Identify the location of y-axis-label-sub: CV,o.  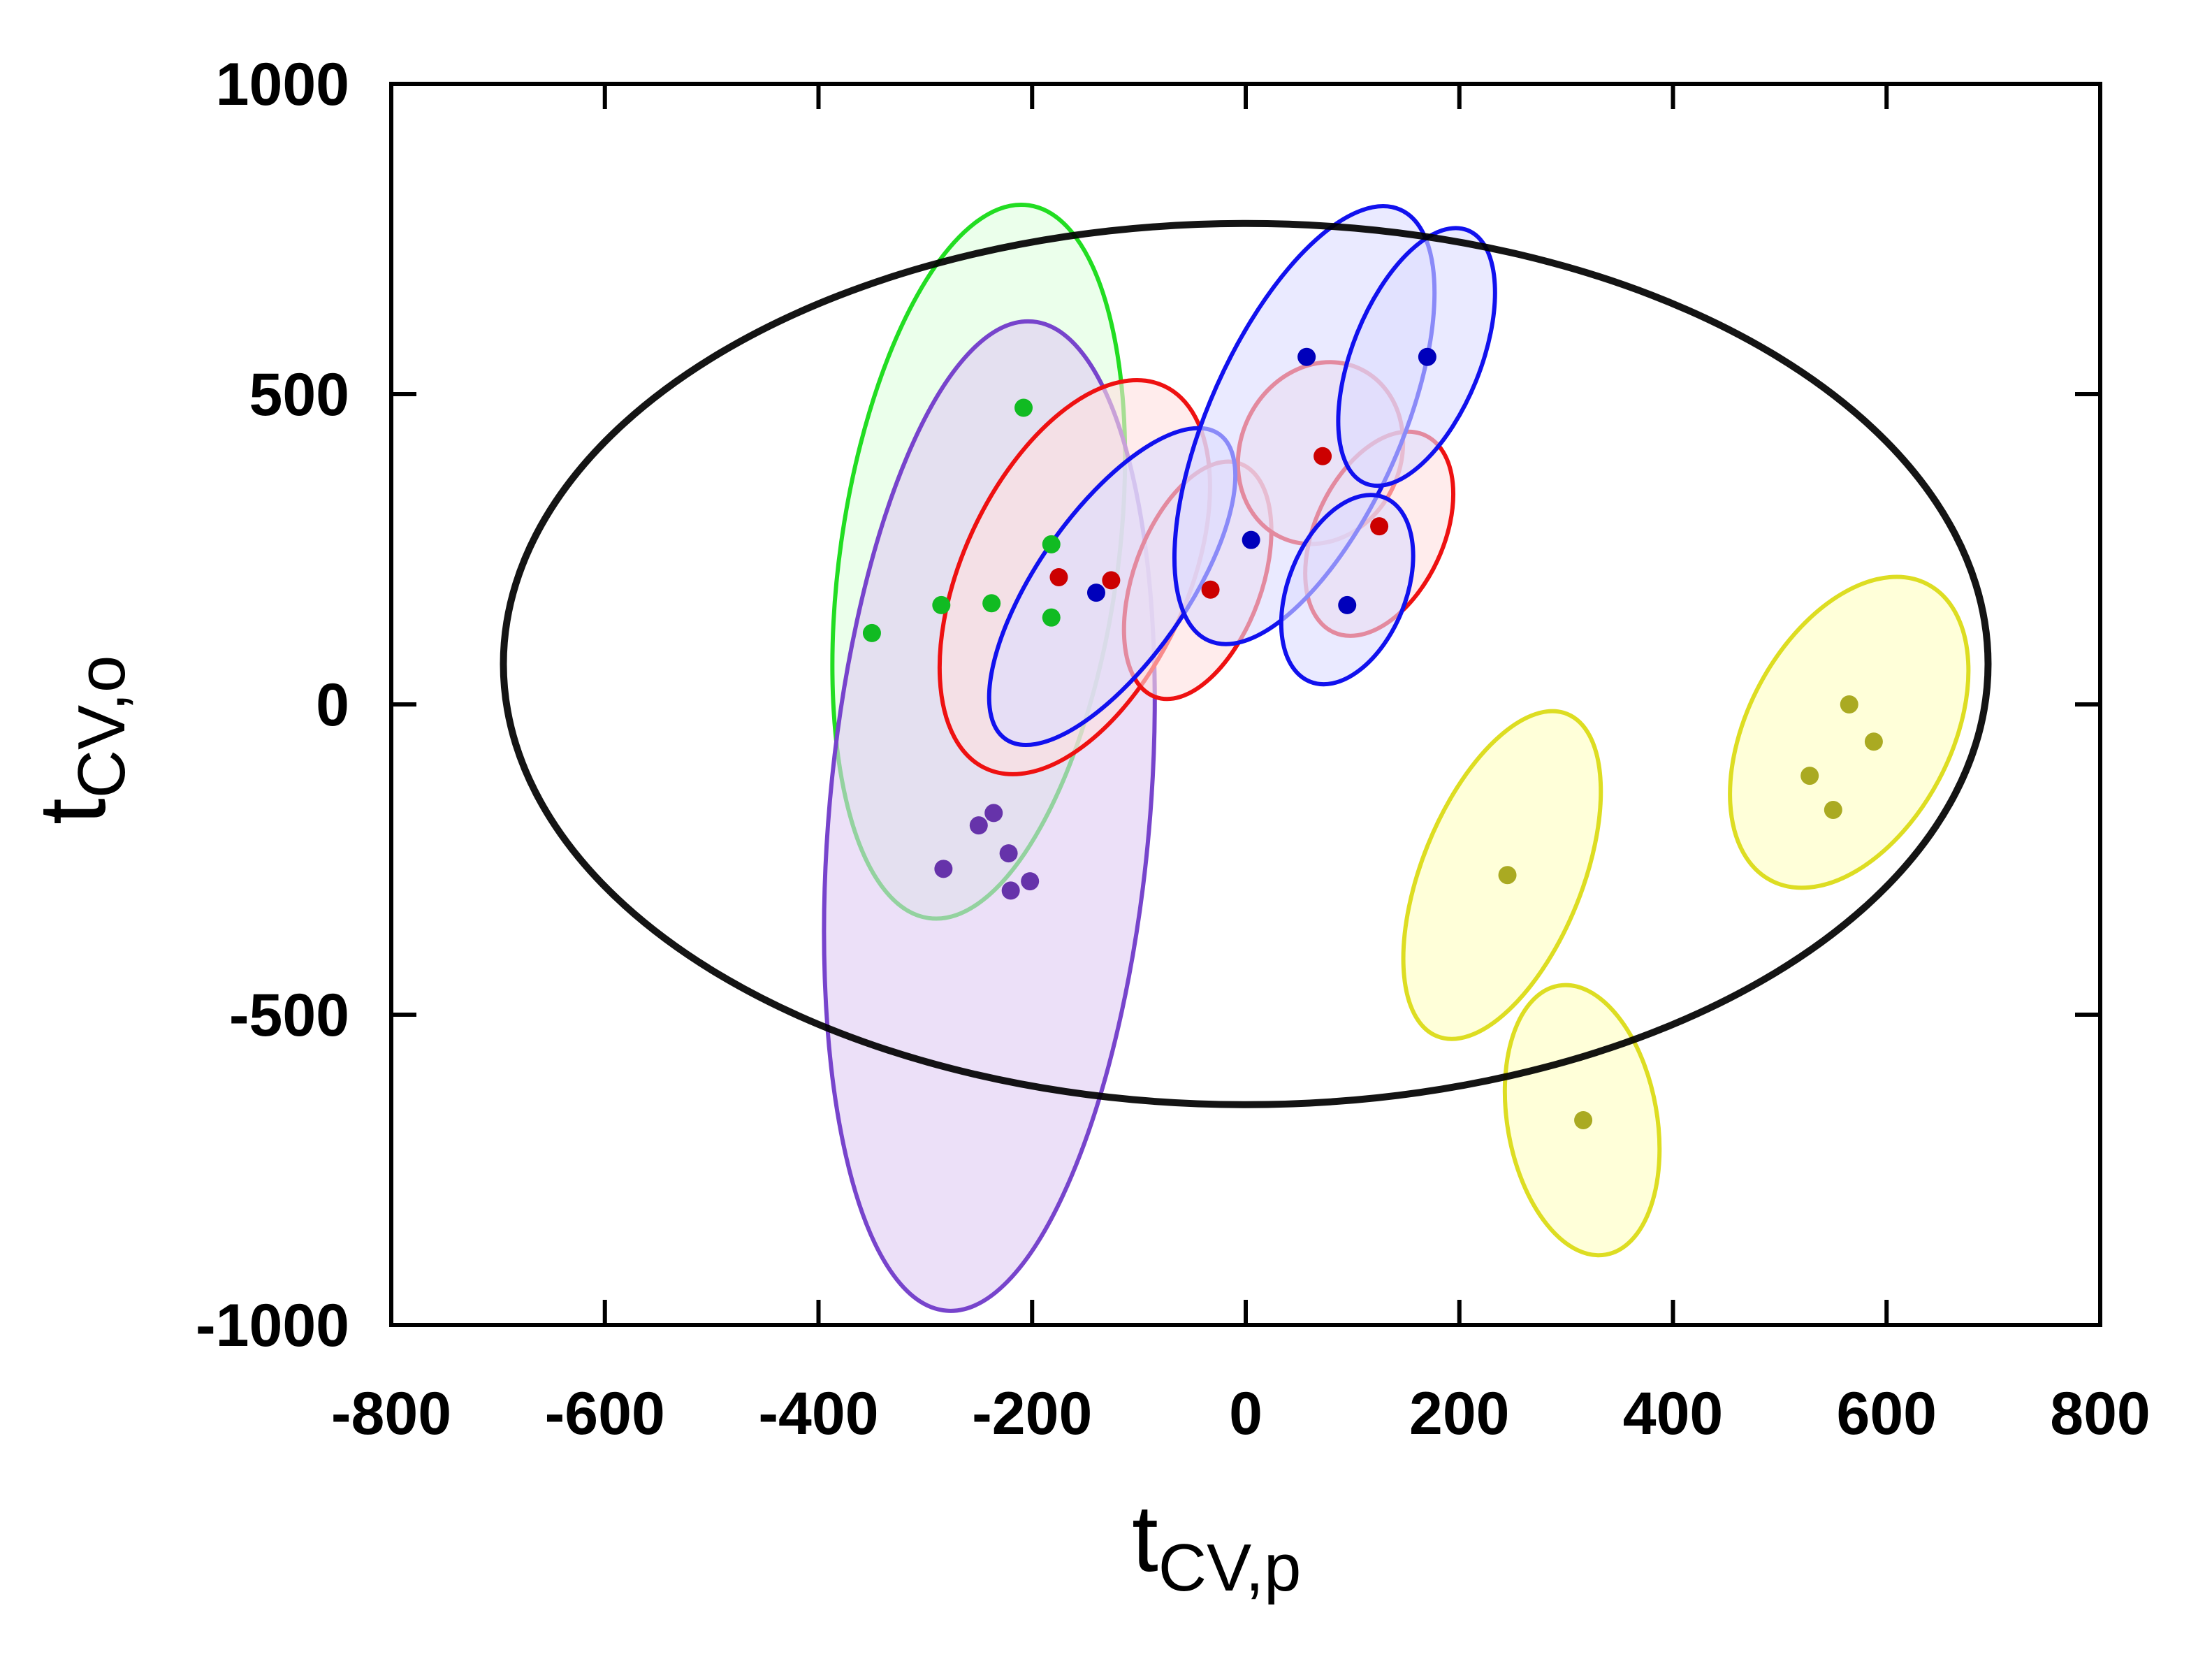
(101, 727).